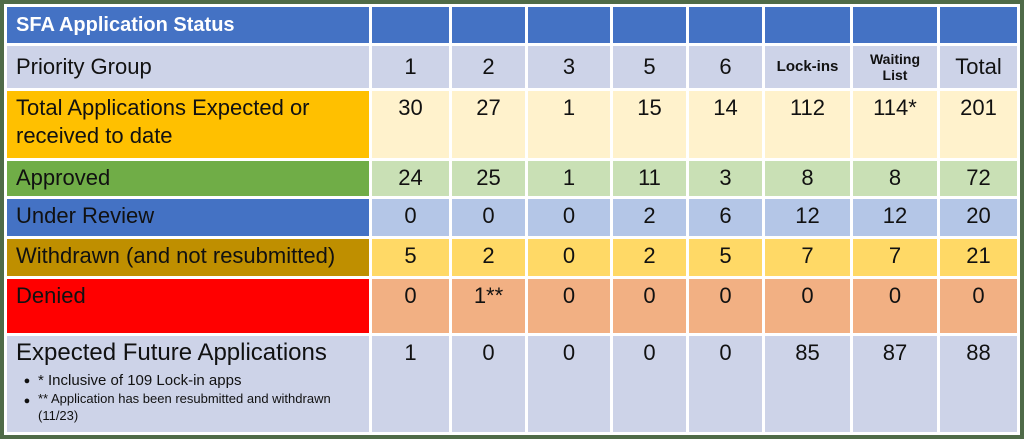  I want to click on value-cell: 20, so click(978, 217).